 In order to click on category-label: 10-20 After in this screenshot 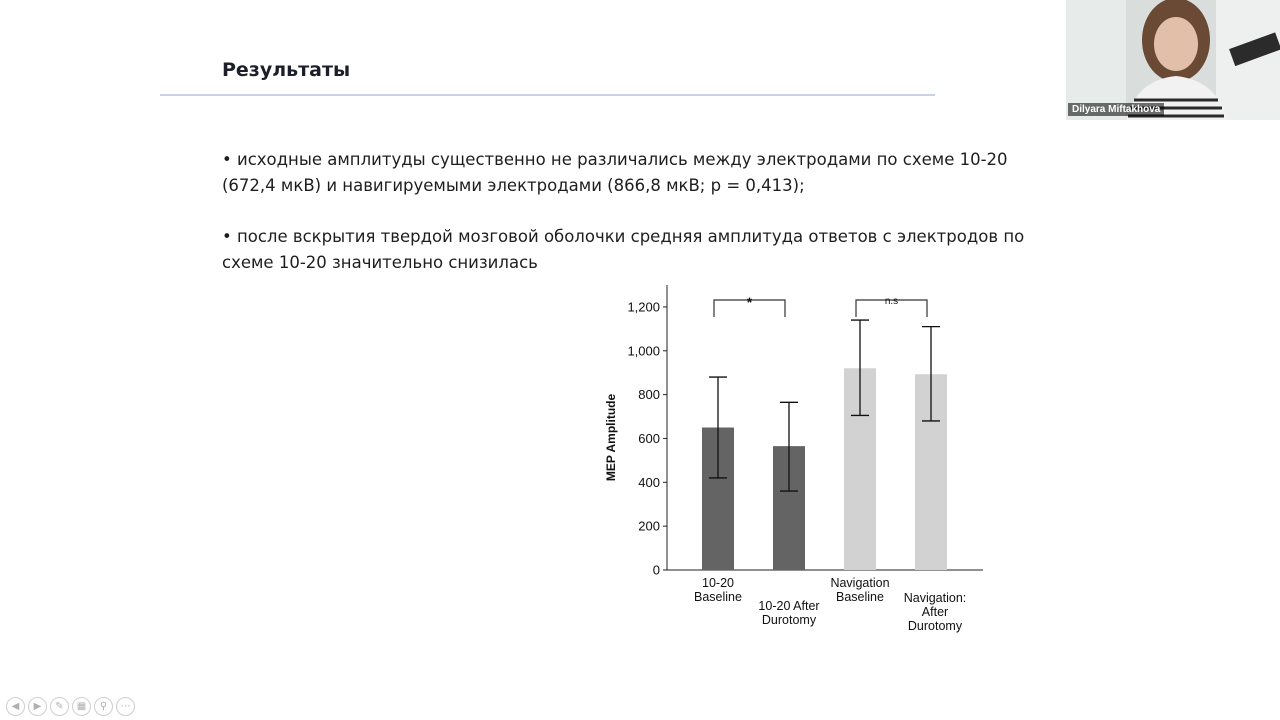, I will do `click(788, 606)`.